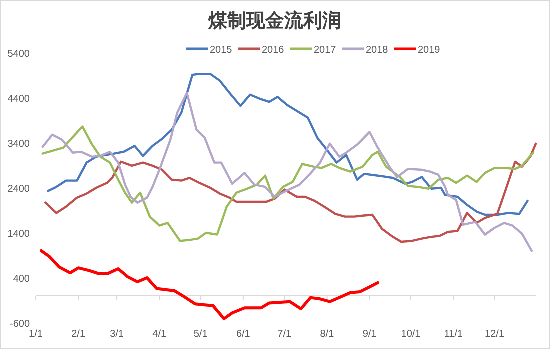 The height and width of the screenshot is (349, 550). Describe the element at coordinates (19, 99) in the screenshot. I see `y-tick-label: 4400` at that location.